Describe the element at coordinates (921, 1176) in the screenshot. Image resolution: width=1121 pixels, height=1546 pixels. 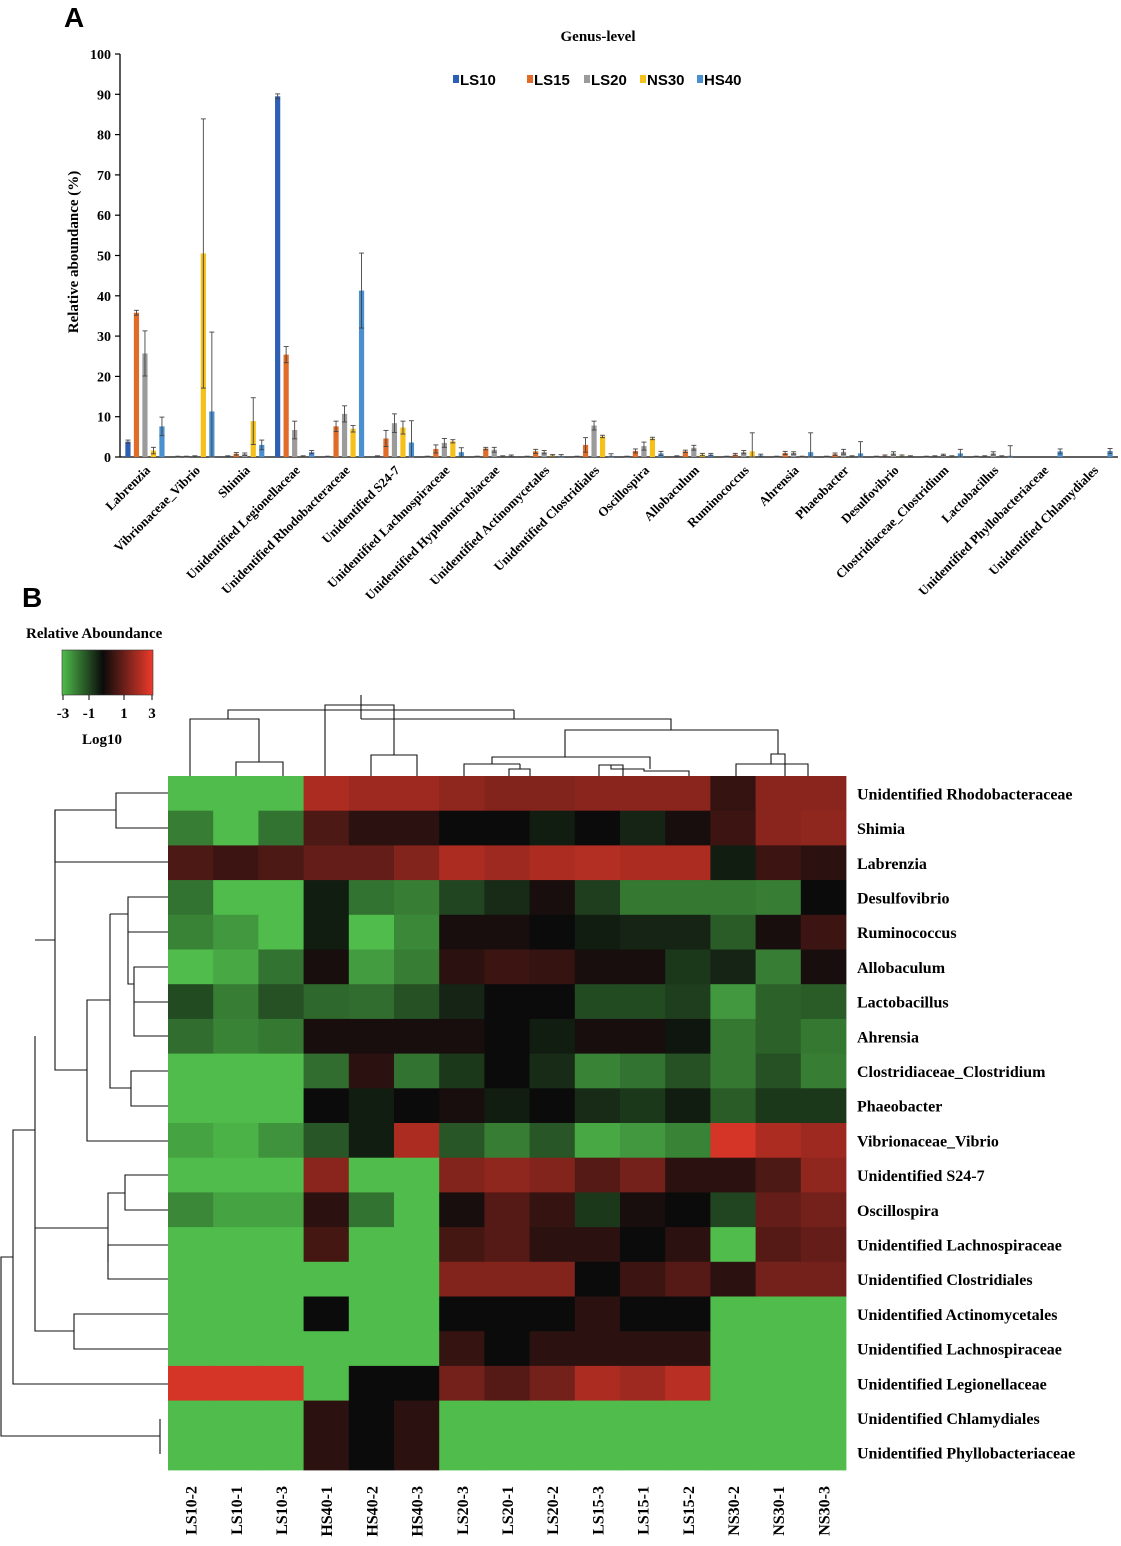
I see `row-label: Unidentified S24-7` at that location.